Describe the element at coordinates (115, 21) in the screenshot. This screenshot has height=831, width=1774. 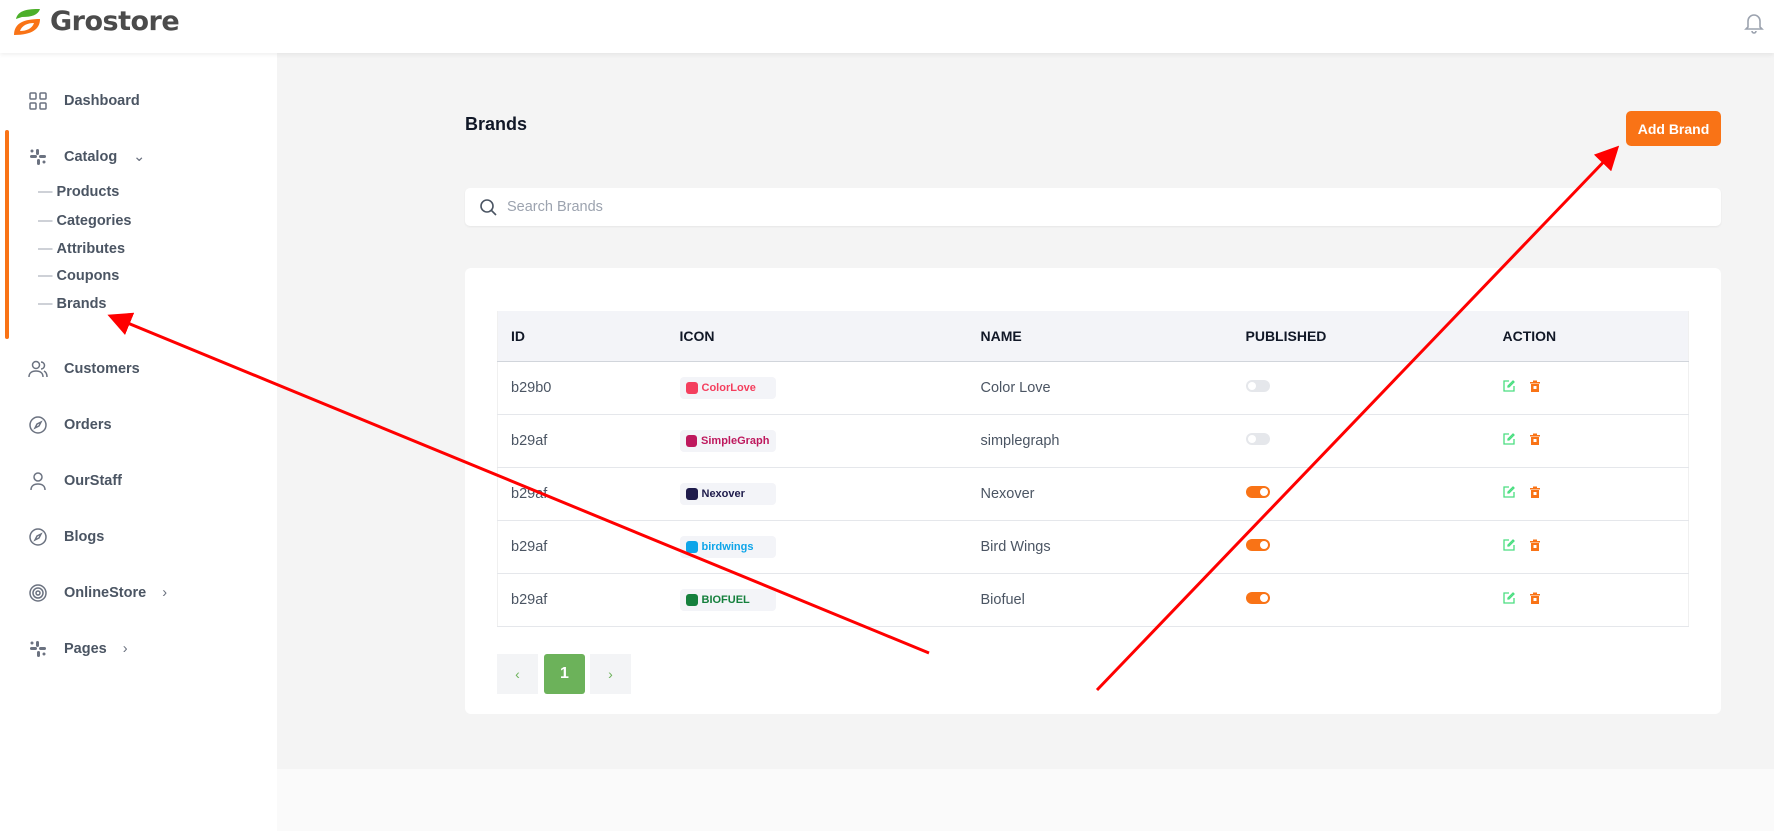
I see `app-name: Grostore` at that location.